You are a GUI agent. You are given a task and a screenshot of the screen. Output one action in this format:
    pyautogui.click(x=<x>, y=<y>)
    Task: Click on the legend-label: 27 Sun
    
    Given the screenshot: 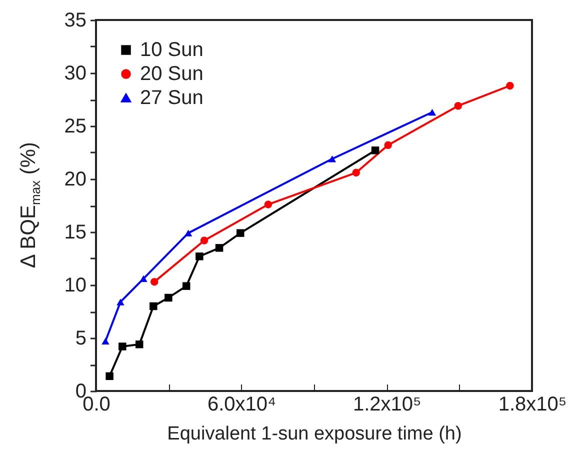 What is the action you would take?
    pyautogui.click(x=172, y=98)
    